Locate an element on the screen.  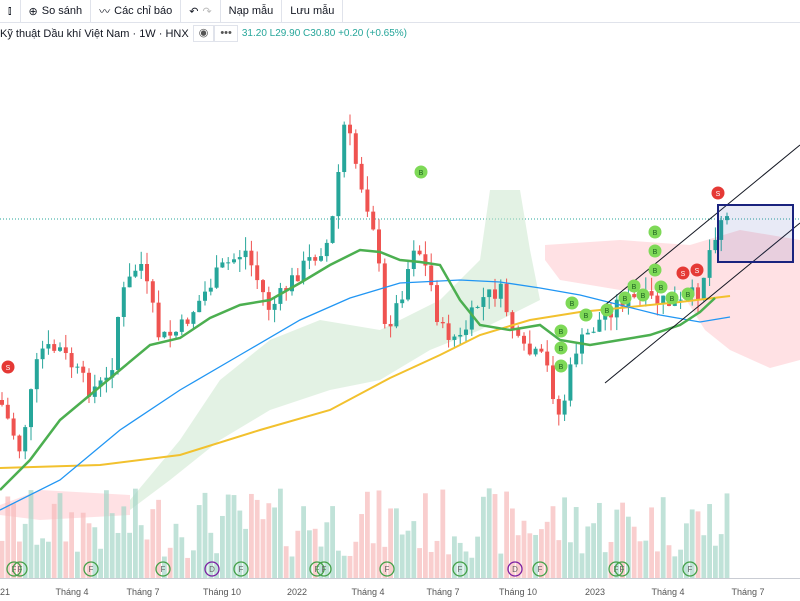
ohlc-values: 31.20 L29.90 C30.80 +0.20 (+0.65%) is located at coordinates (324, 33).